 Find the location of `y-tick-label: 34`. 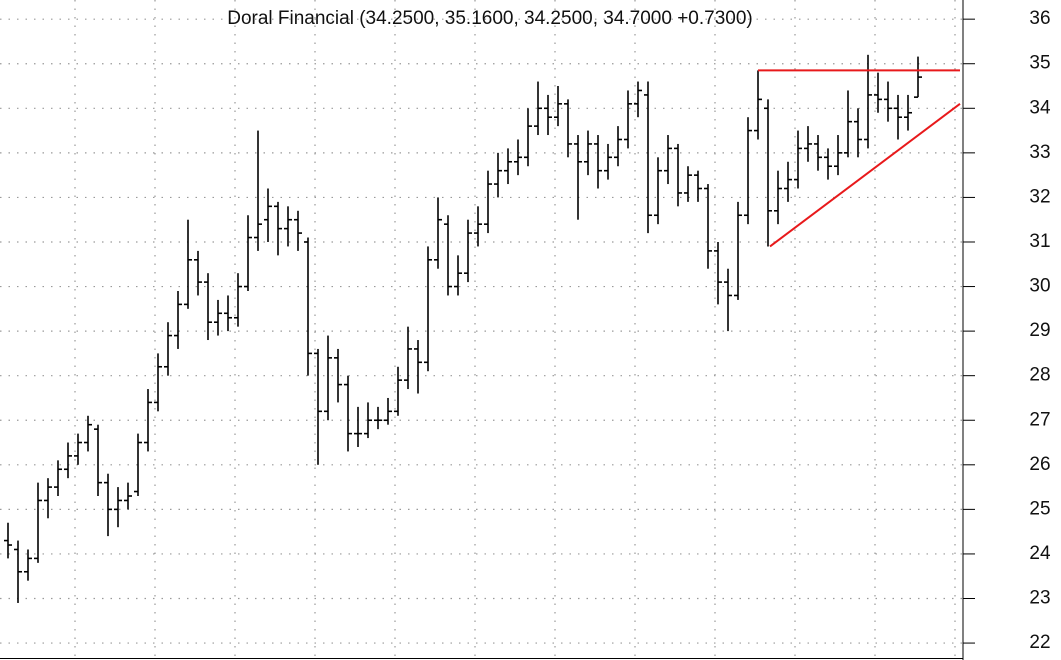

y-tick-label: 34 is located at coordinates (1040, 107).